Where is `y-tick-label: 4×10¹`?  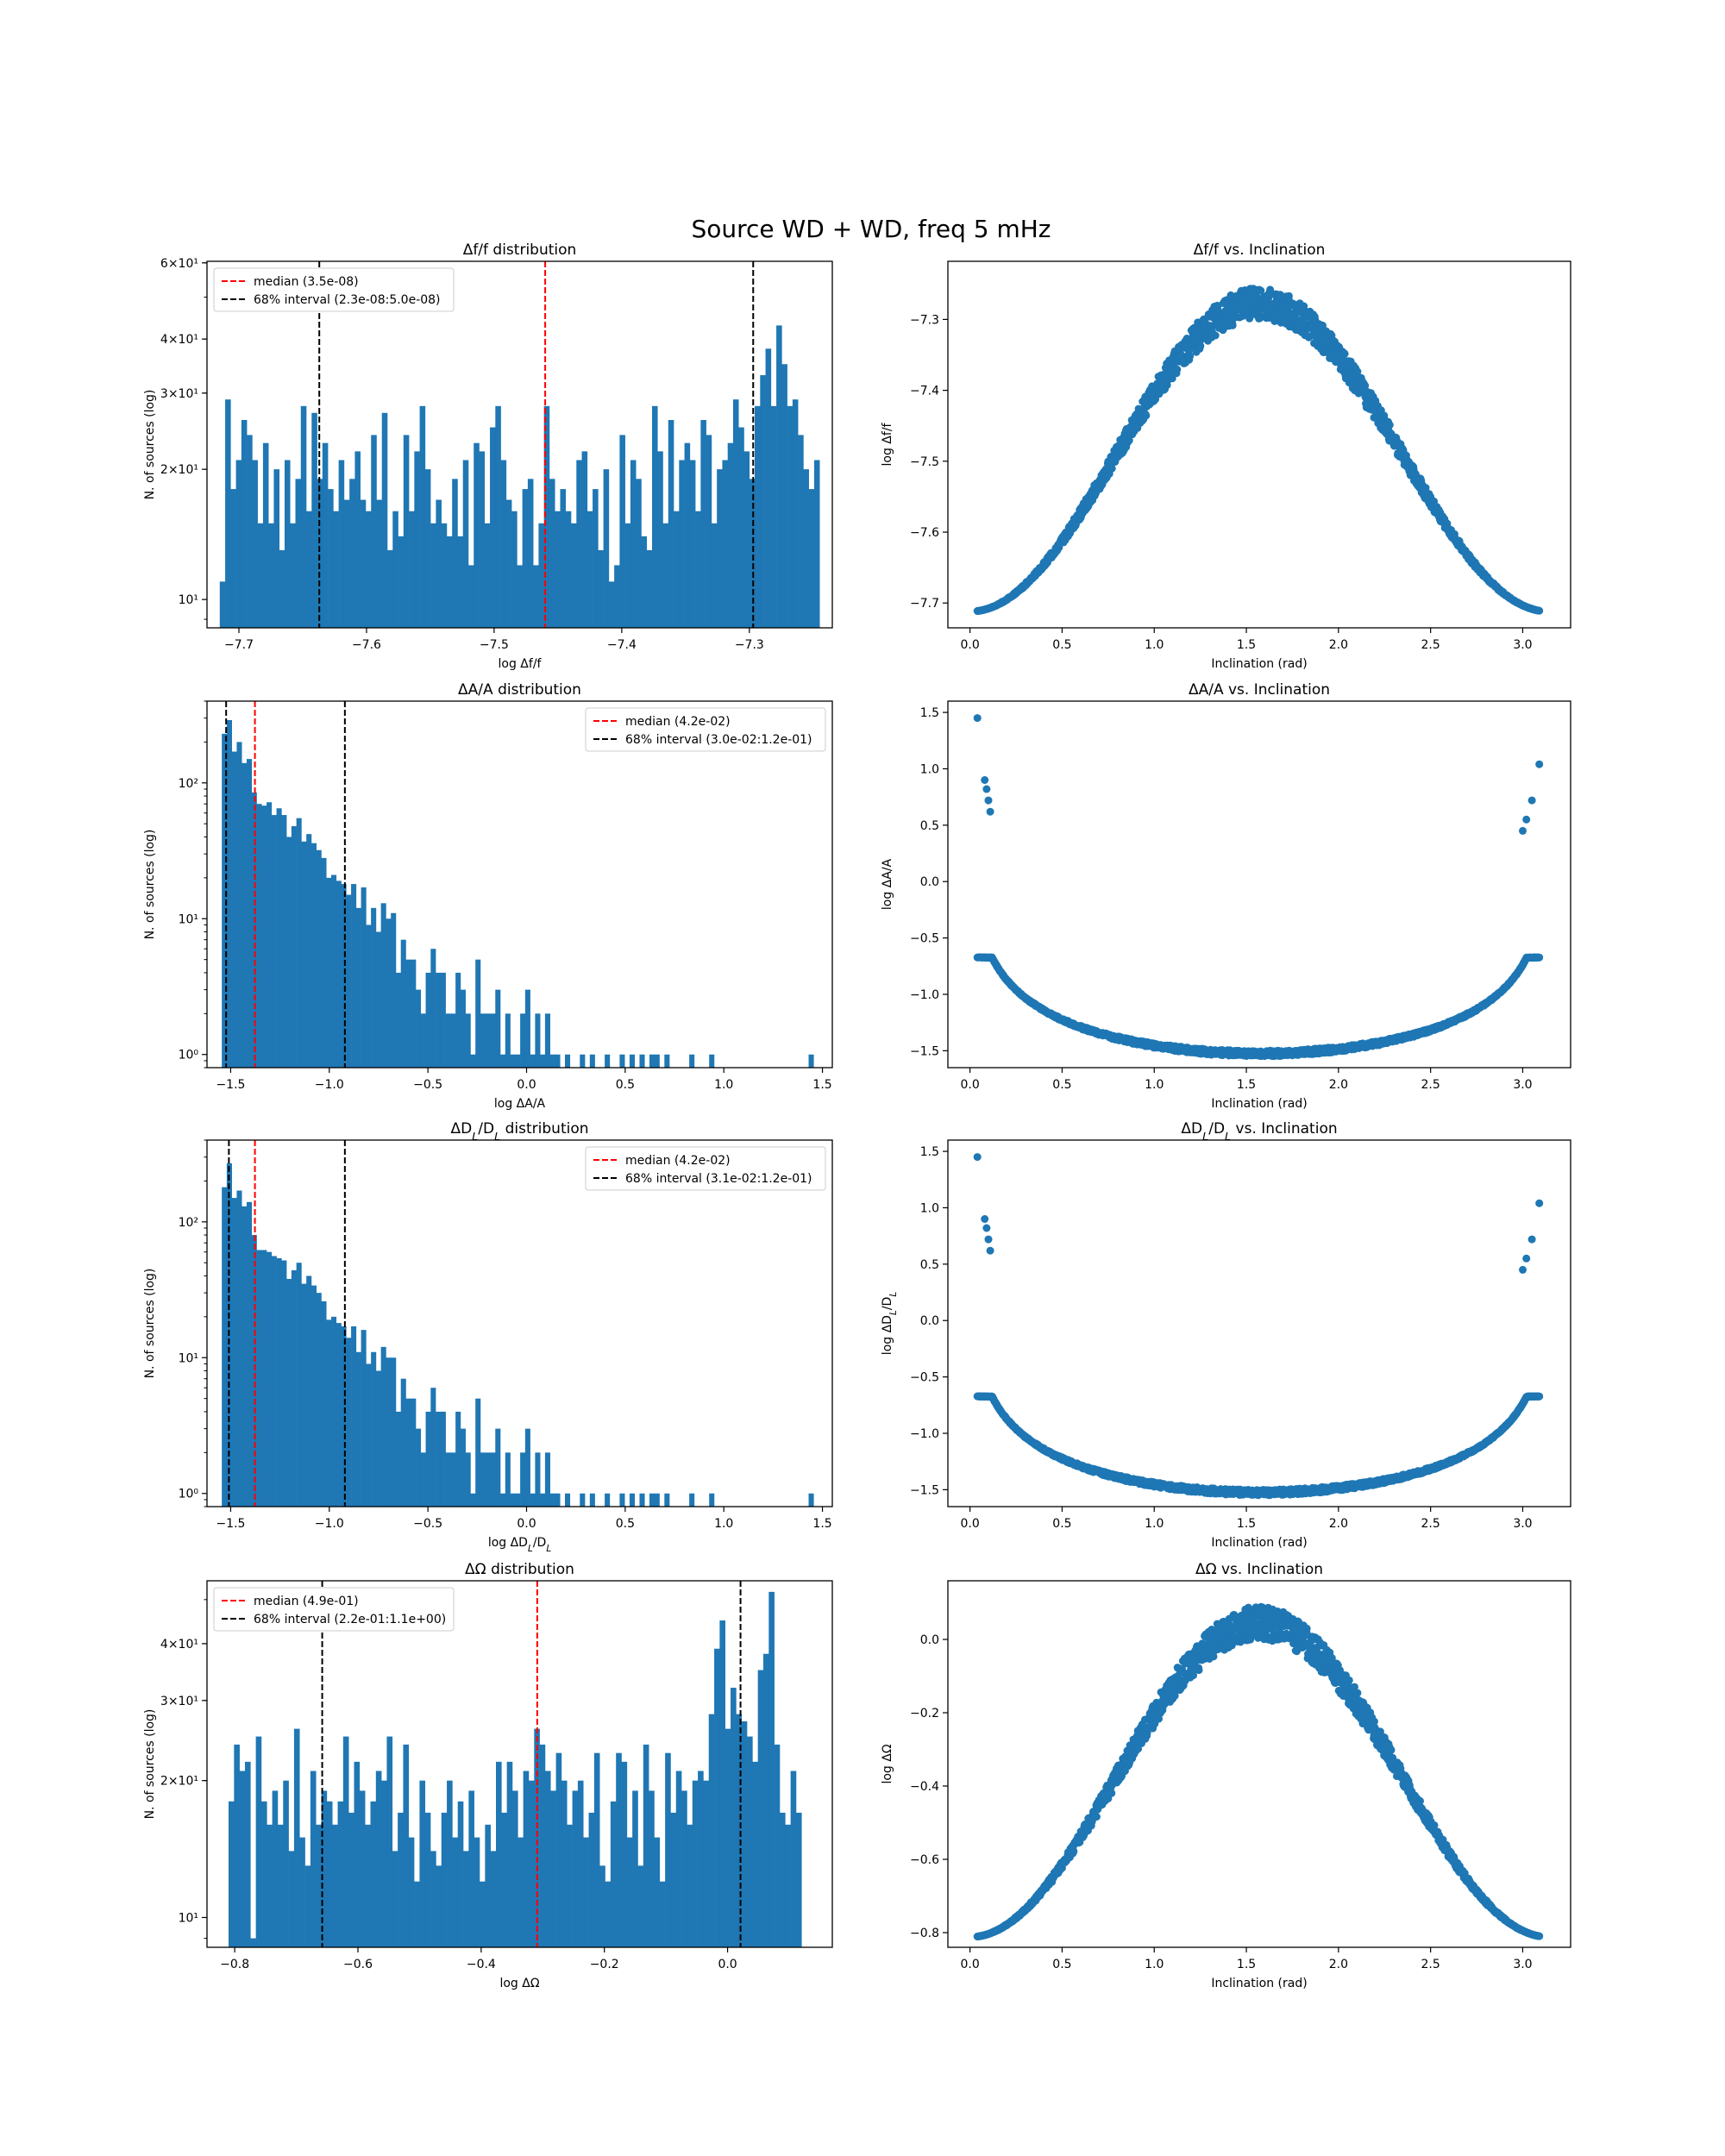 y-tick-label: 4×10¹ is located at coordinates (179, 1644).